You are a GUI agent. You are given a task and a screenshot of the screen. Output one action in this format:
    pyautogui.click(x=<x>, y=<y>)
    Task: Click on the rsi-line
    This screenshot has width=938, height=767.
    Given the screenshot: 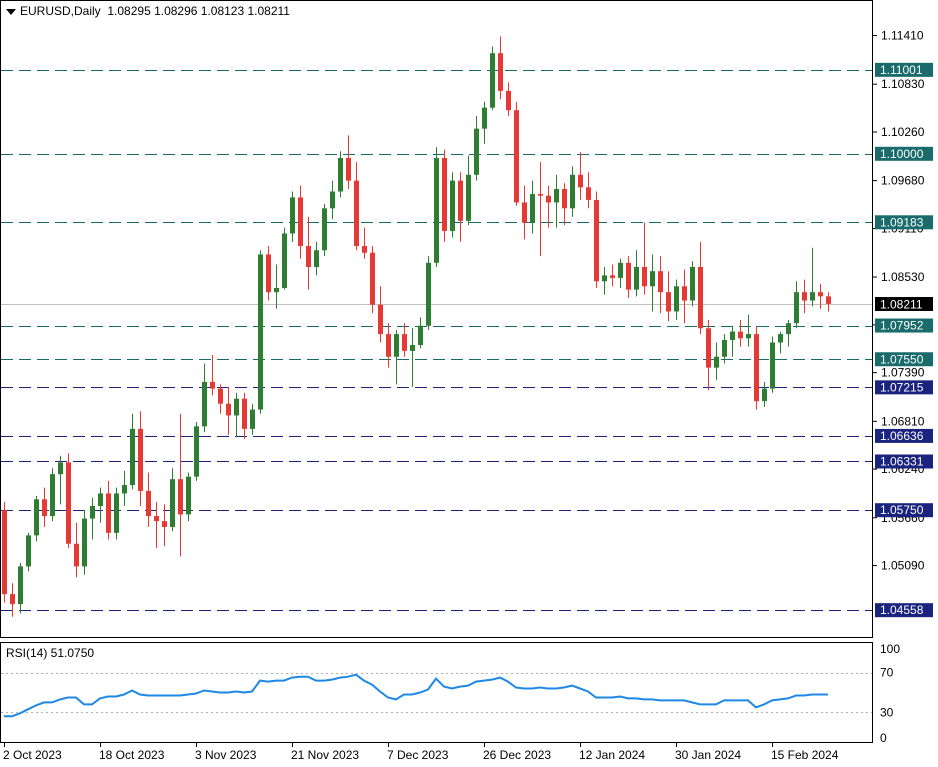 What is the action you would take?
    pyautogui.click(x=416, y=695)
    